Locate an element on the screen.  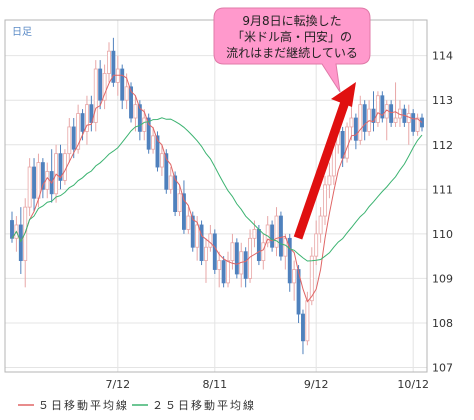
trend-arrow is located at coordinates (324, 161).